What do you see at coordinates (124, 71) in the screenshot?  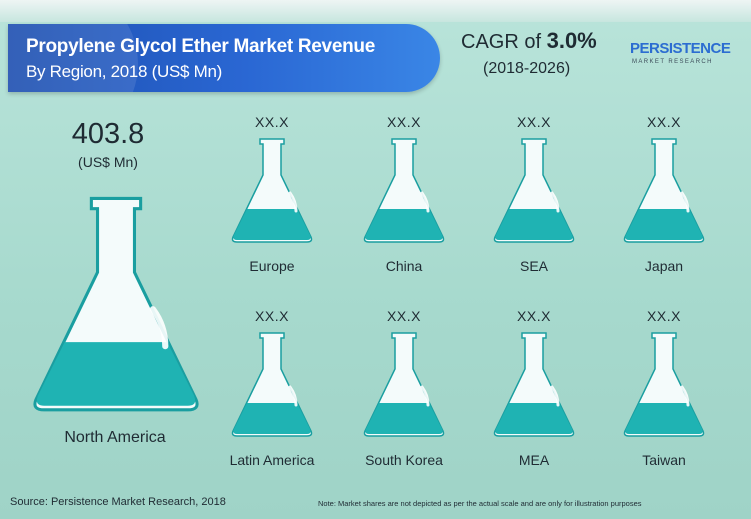 I see `chart-subtitle: By Region, 2018 (US$ Mn)` at bounding box center [124, 71].